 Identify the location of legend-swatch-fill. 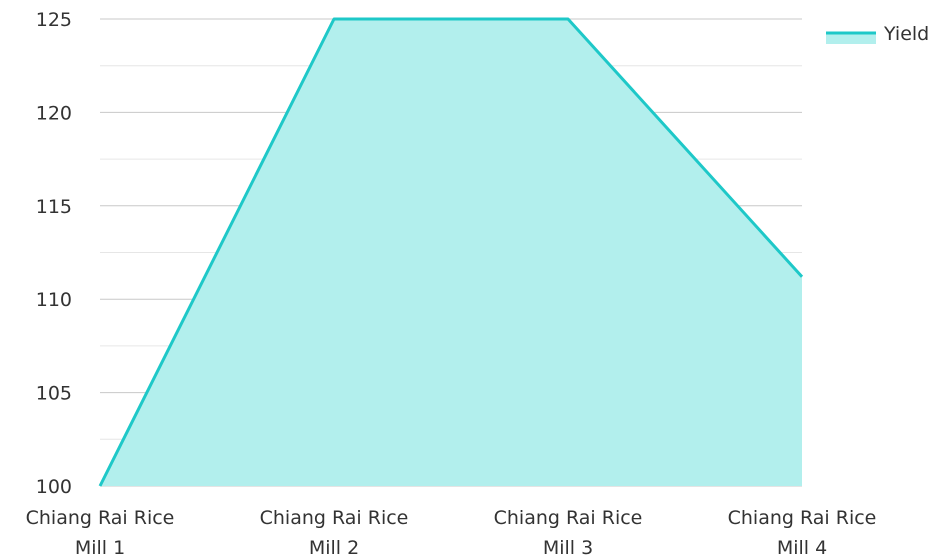
(851, 38).